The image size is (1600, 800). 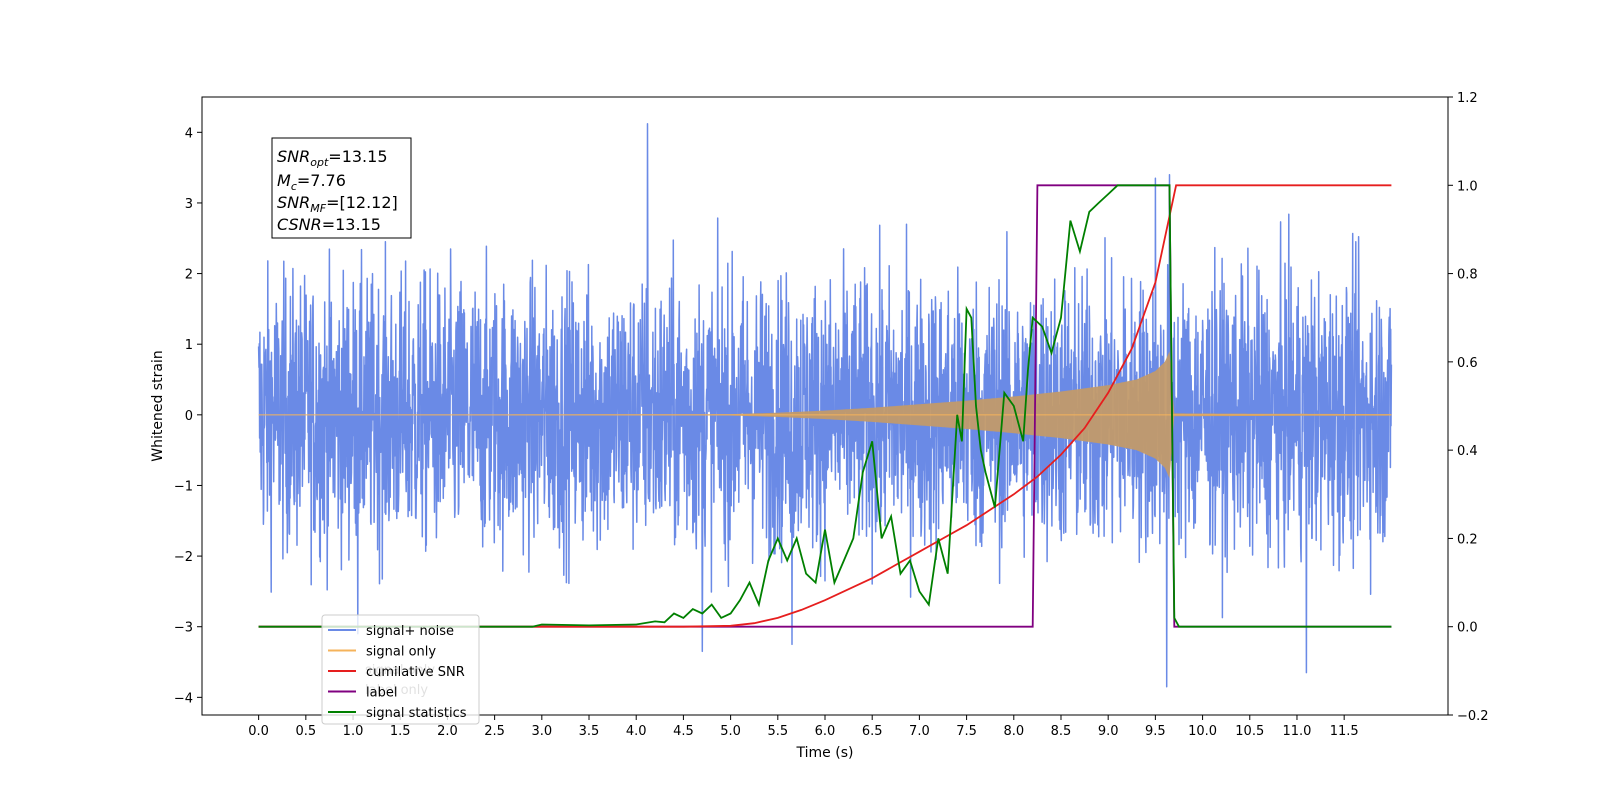 What do you see at coordinates (683, 731) in the screenshot?
I see `x-tick-label: 4.5` at bounding box center [683, 731].